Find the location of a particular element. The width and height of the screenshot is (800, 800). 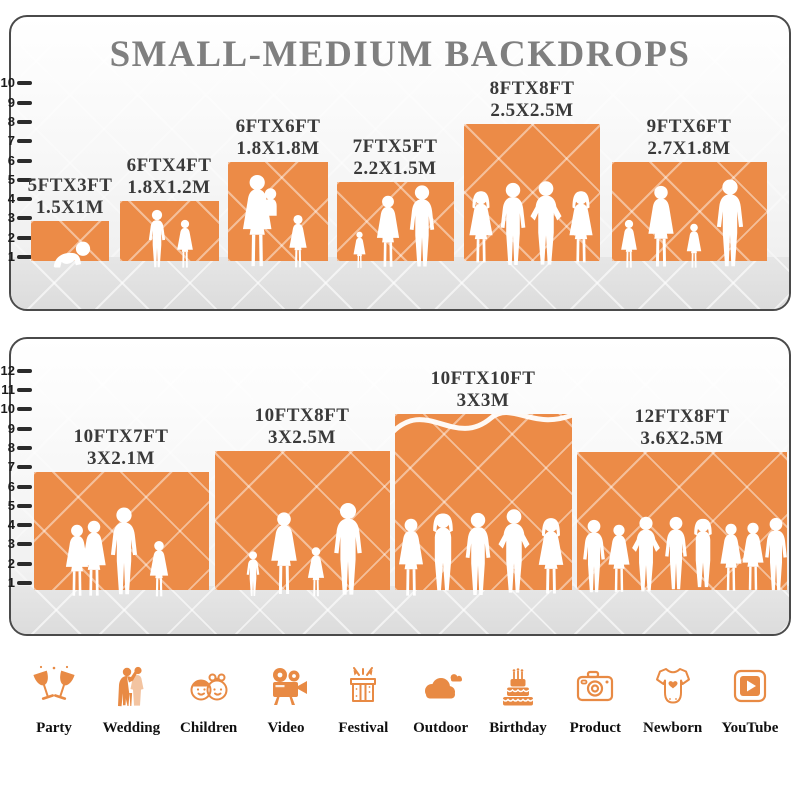

backdrop-10ftx7ft is located at coordinates (121, 534).